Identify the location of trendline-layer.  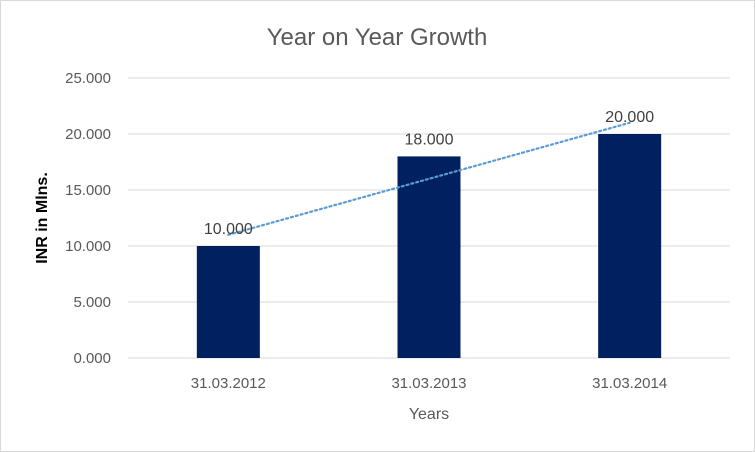
(429, 178).